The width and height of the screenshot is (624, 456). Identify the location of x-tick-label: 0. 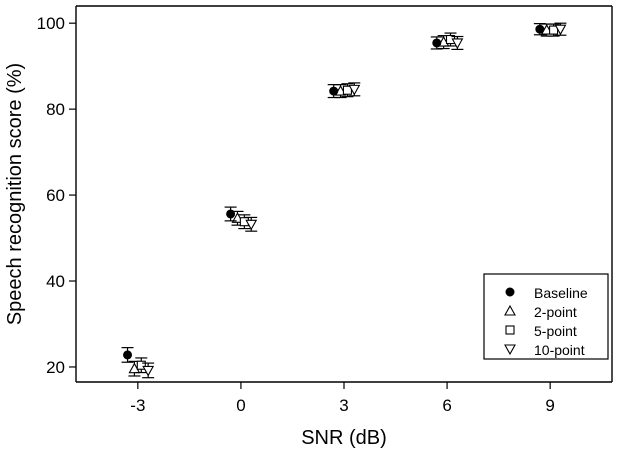
(240, 405).